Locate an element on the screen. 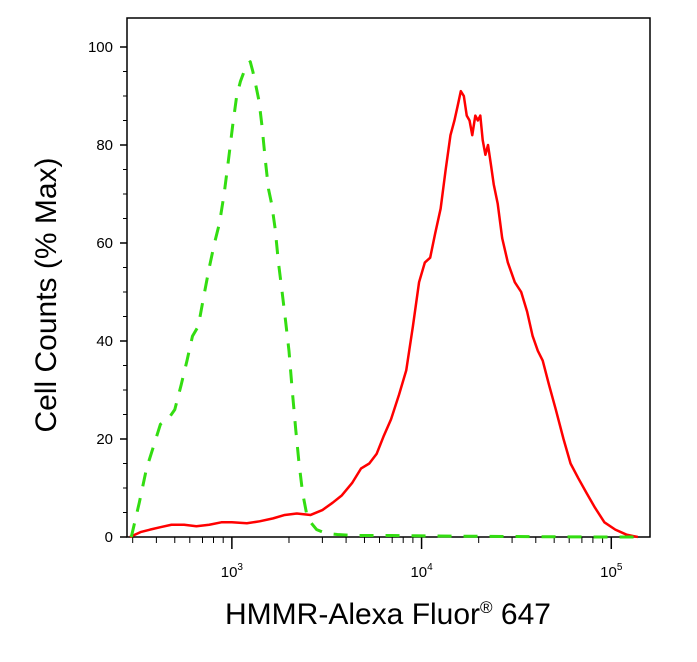 The image size is (697, 662). y-tick-label: 20 is located at coordinates (104, 439).